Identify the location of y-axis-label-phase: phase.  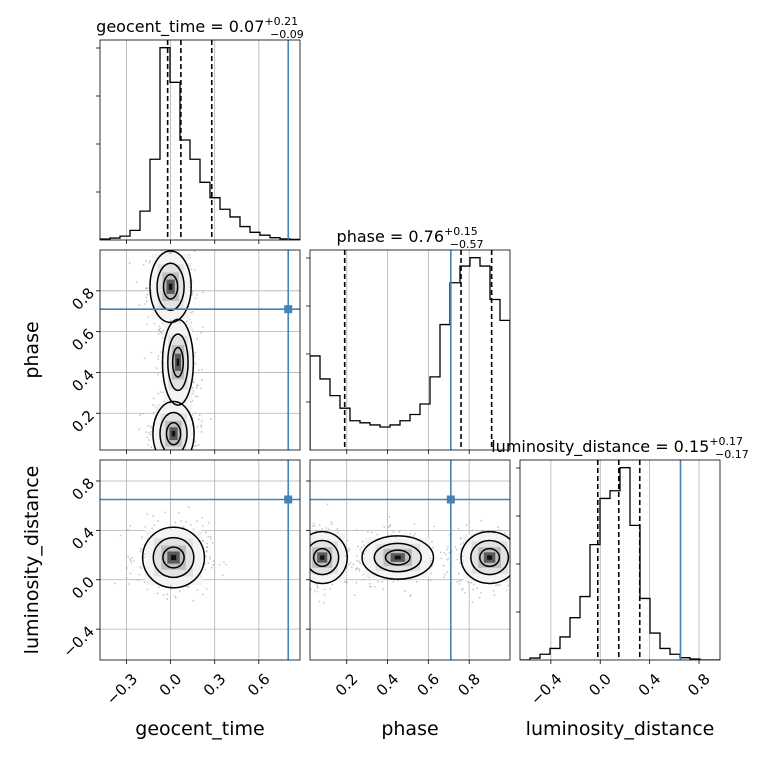
(32, 349).